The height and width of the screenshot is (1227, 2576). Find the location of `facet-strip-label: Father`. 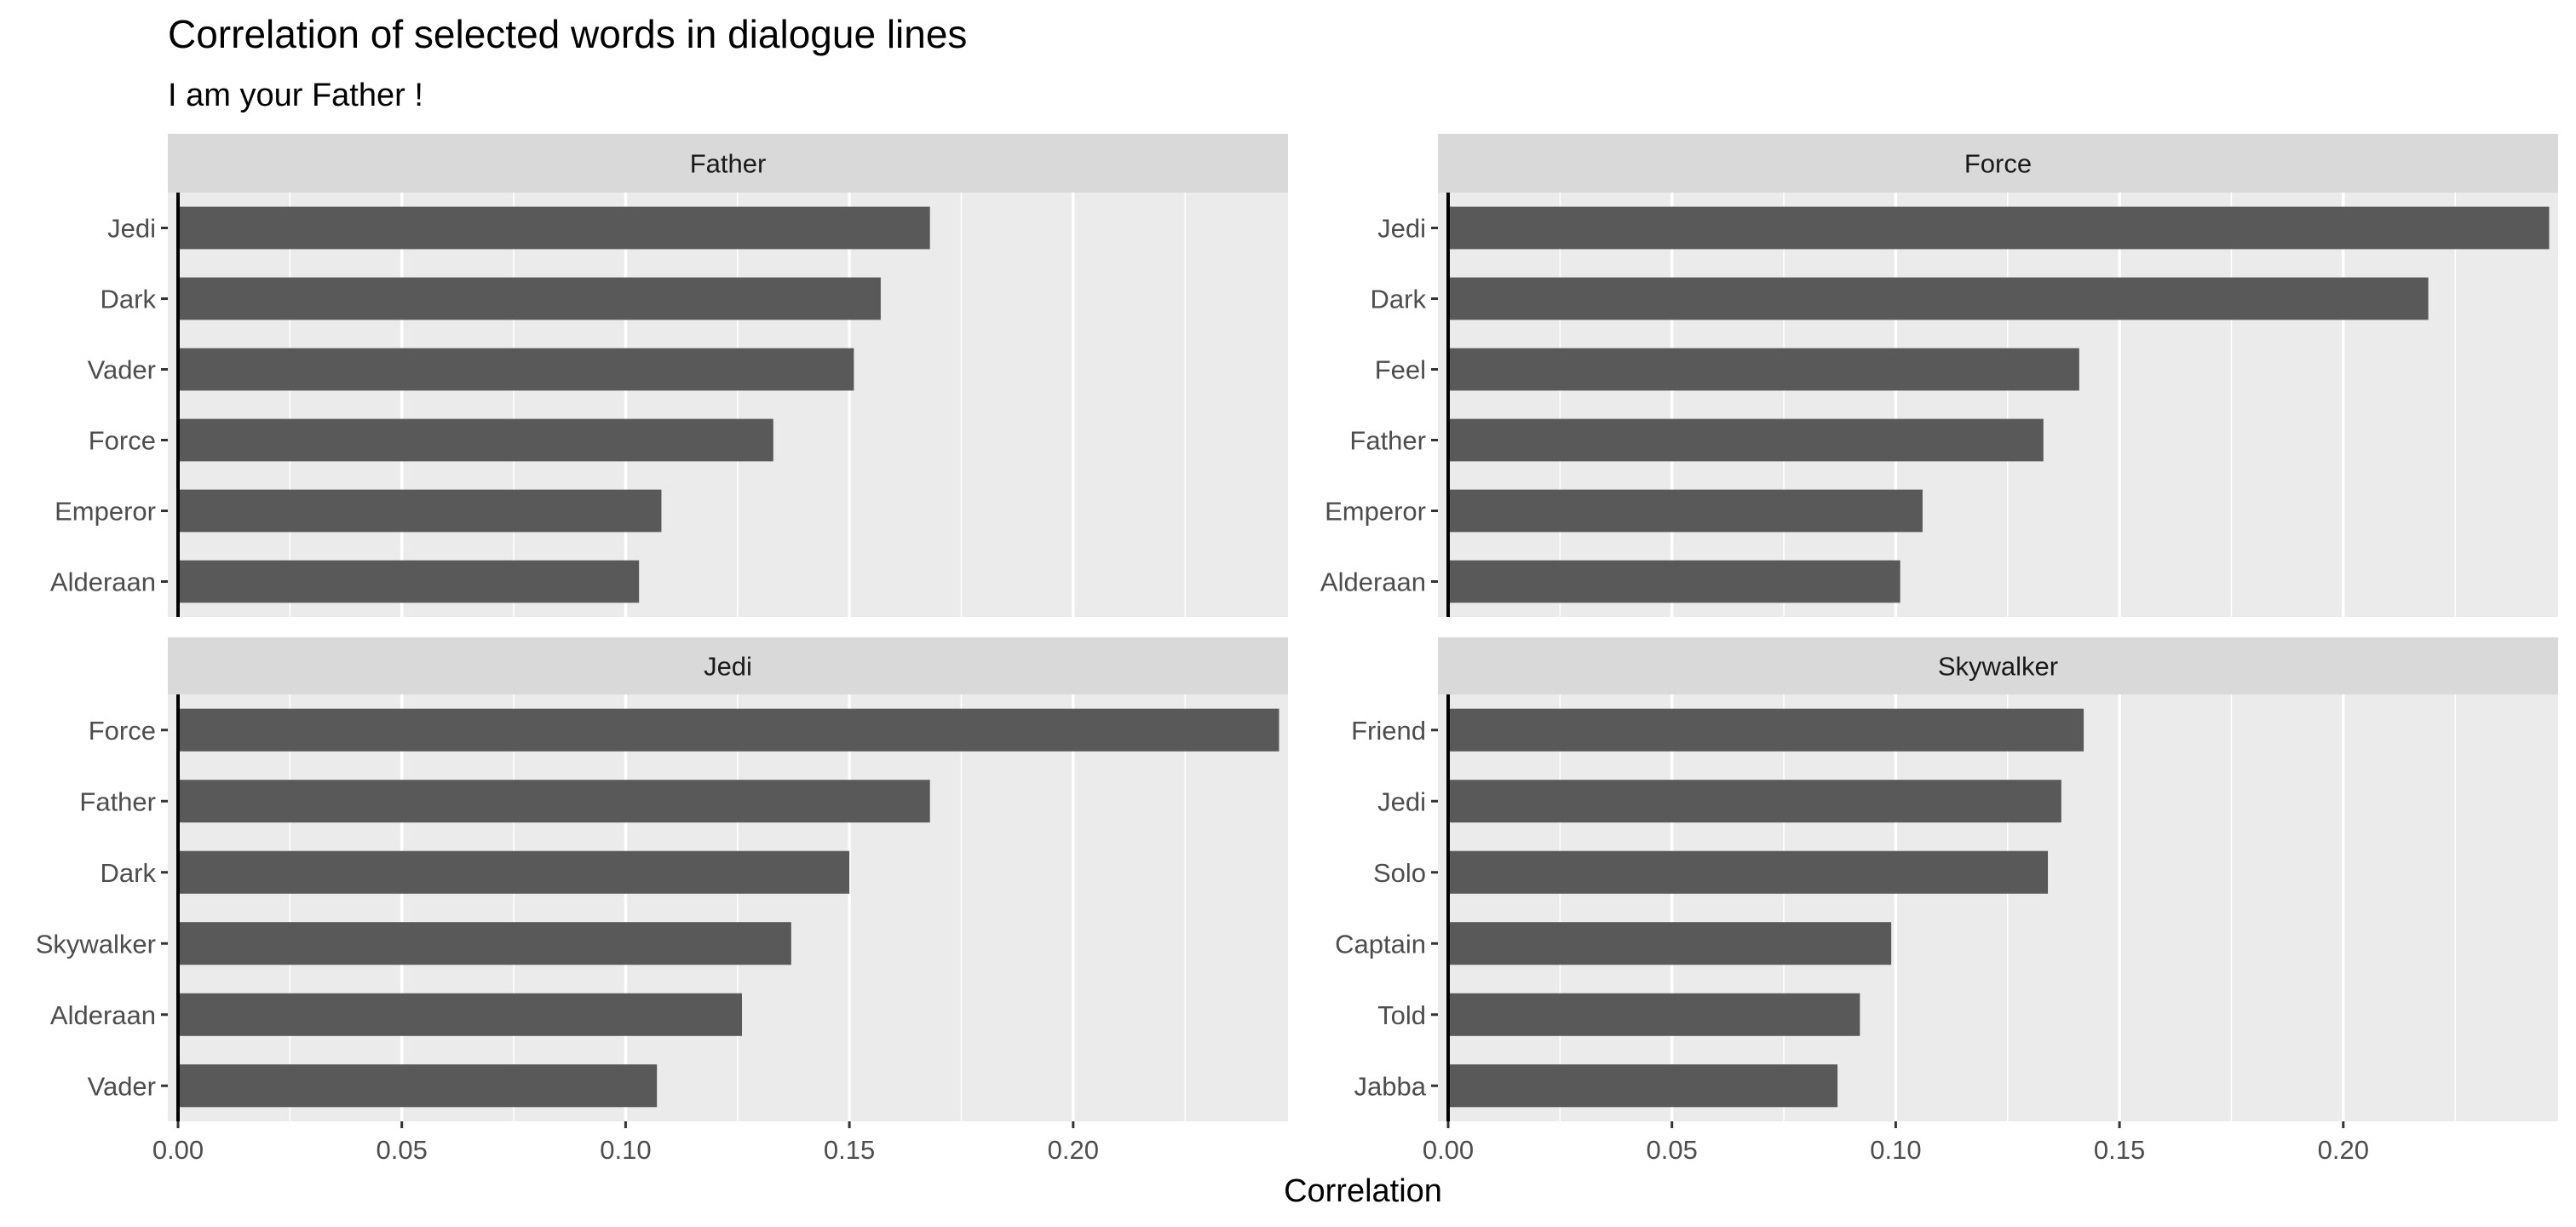

facet-strip-label: Father is located at coordinates (729, 164).